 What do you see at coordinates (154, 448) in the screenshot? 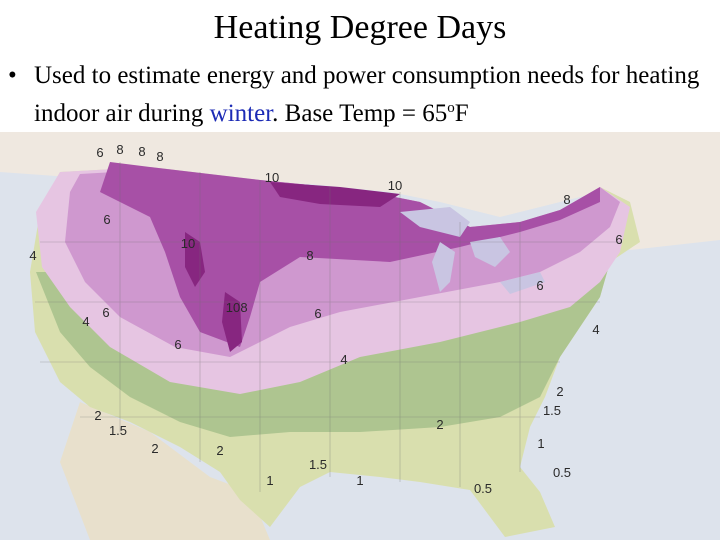
I see `contour-label-2-tx: 2` at bounding box center [154, 448].